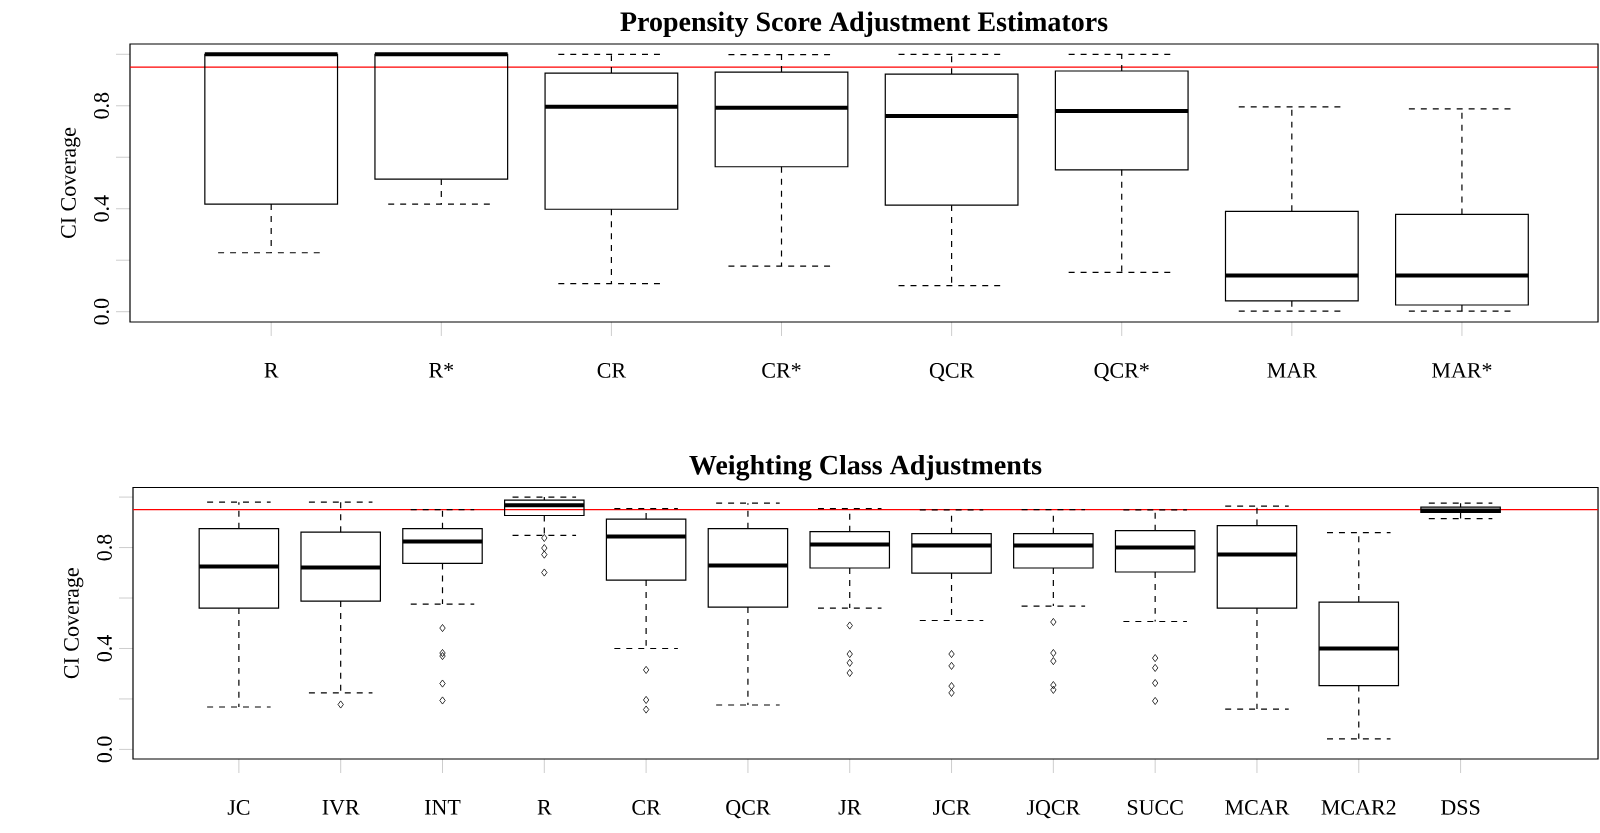 The width and height of the screenshot is (1600, 833). What do you see at coordinates (781, 370) in the screenshot?
I see `x-tick-label: CR*` at bounding box center [781, 370].